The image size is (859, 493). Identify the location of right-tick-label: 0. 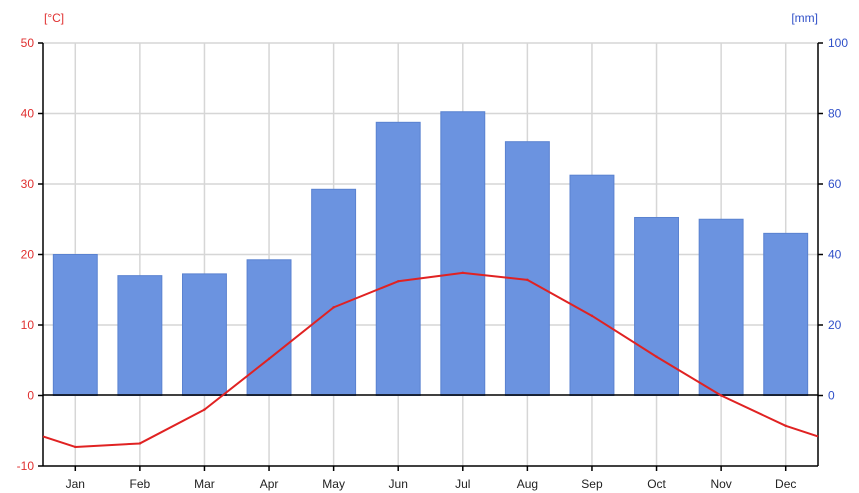
(831, 396).